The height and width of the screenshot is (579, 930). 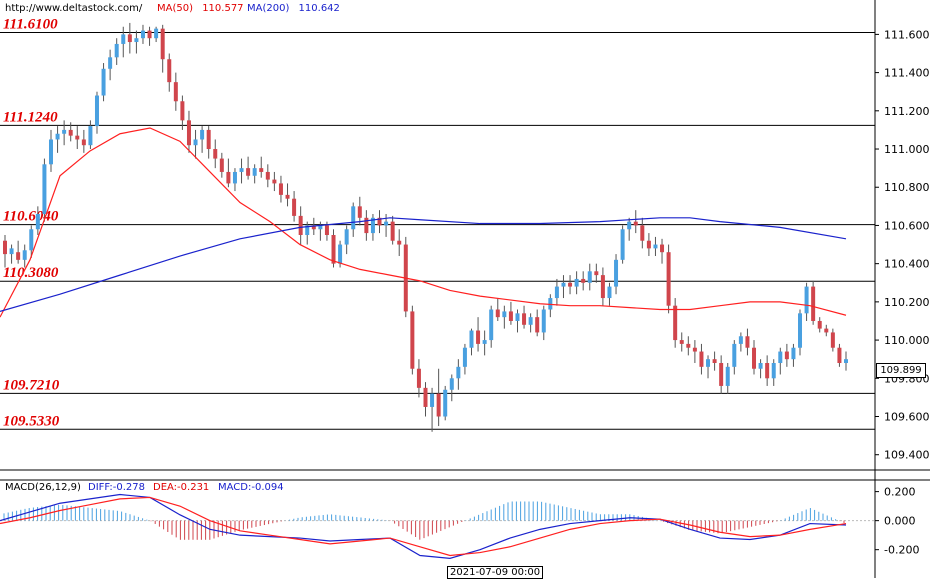 I want to click on price-tick-label: 110.600, so click(x=907, y=225).